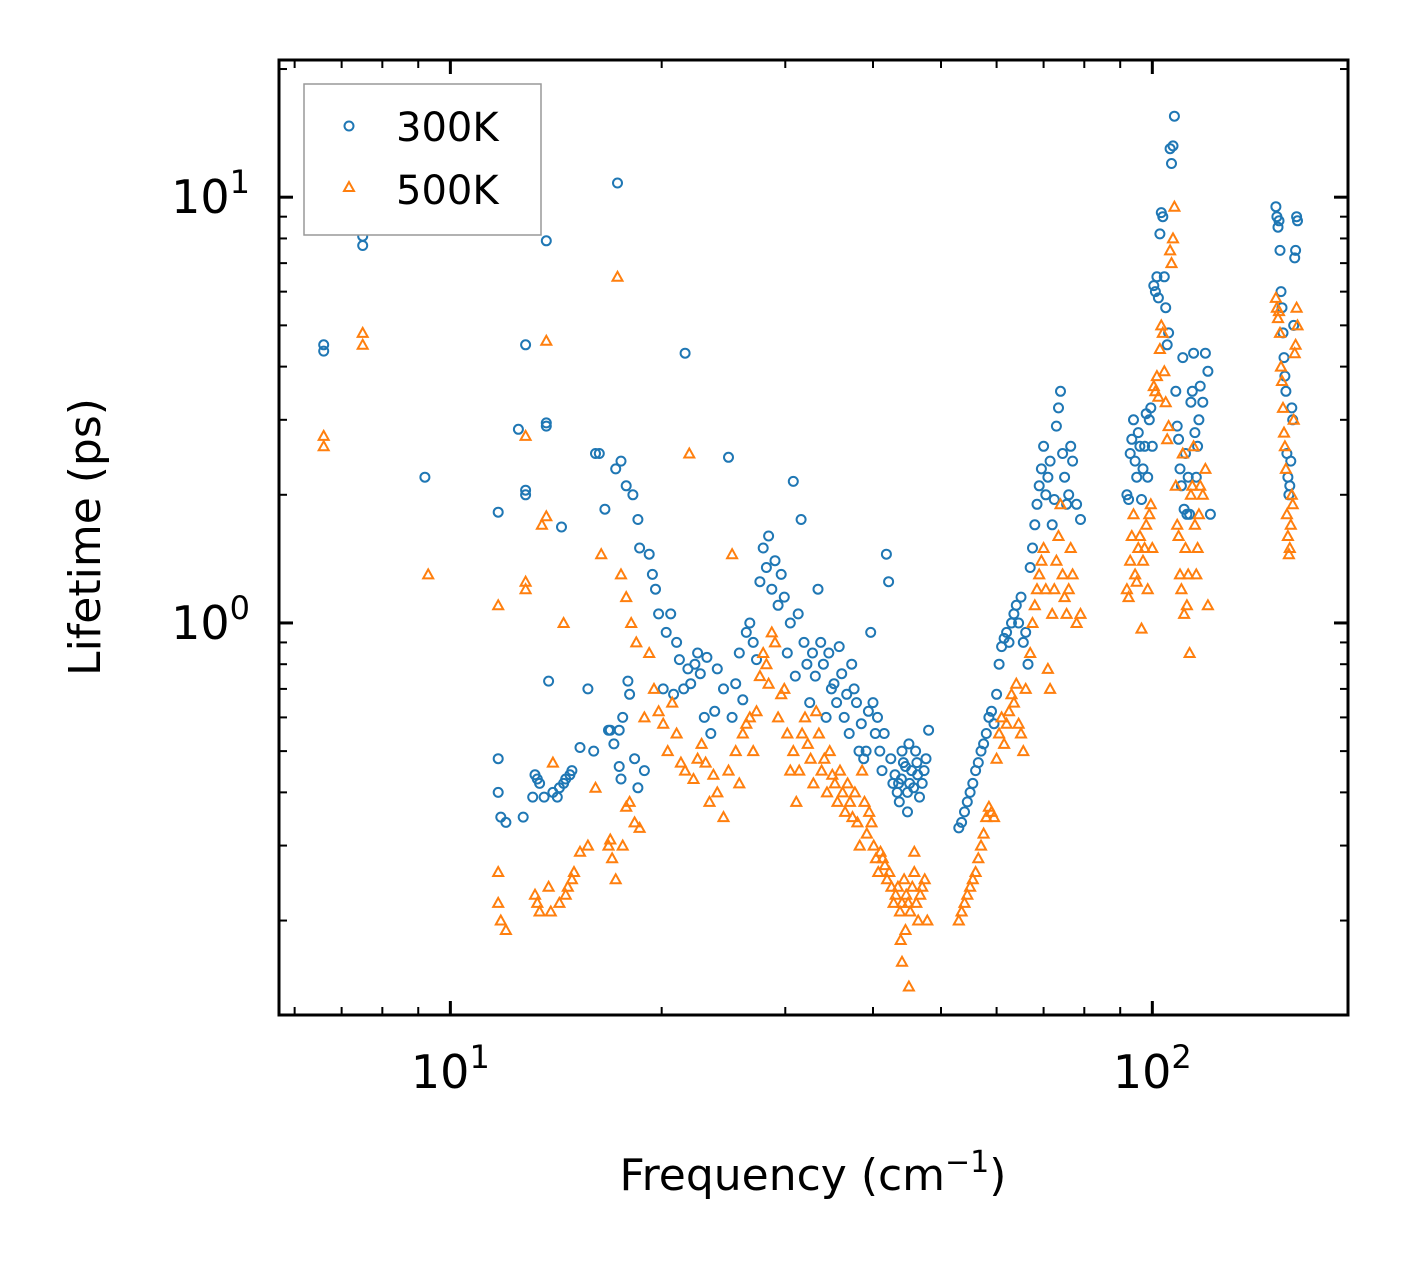 The height and width of the screenshot is (1265, 1408). What do you see at coordinates (85, 537) in the screenshot?
I see `y-axis-title: Lifetime (ps)` at bounding box center [85, 537].